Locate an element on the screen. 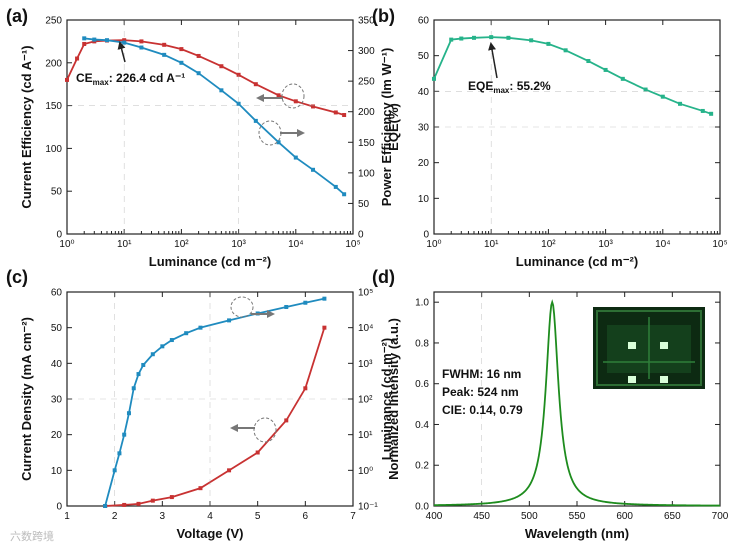  eqe-max-annotation: EQEmax: 55.2% is located at coordinates (509, 87).